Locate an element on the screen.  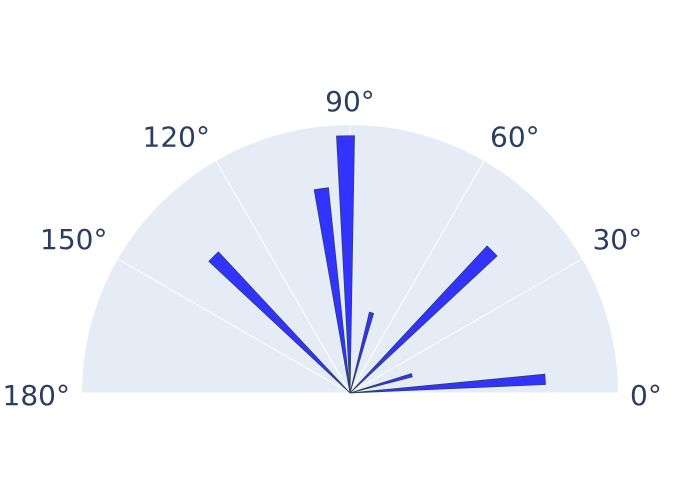
tick-label-60: 60° is located at coordinates (515, 137).